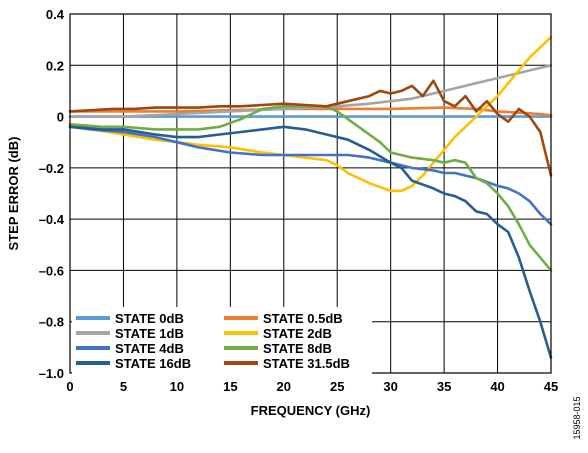 This screenshot has height=453, width=588. What do you see at coordinates (51, 168) in the screenshot?
I see `y-tick-label: –0.2` at bounding box center [51, 168].